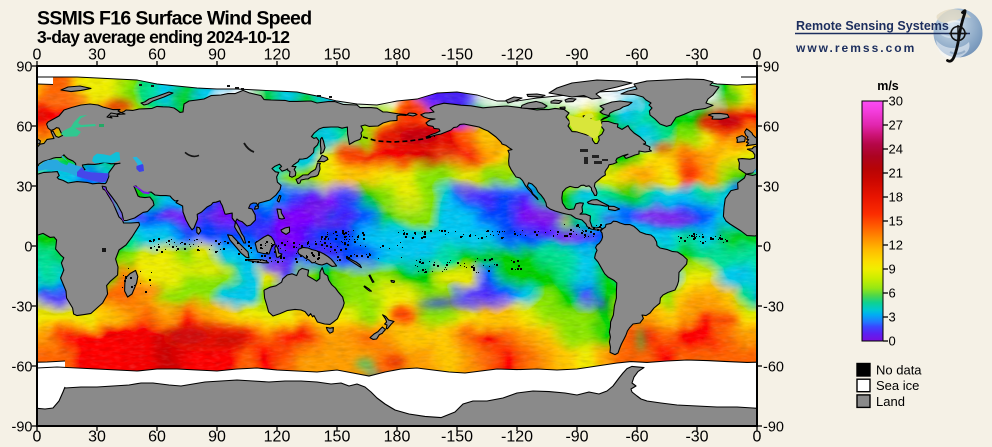 The height and width of the screenshot is (447, 992). I want to click on svg-text: 3, so click(892, 317).